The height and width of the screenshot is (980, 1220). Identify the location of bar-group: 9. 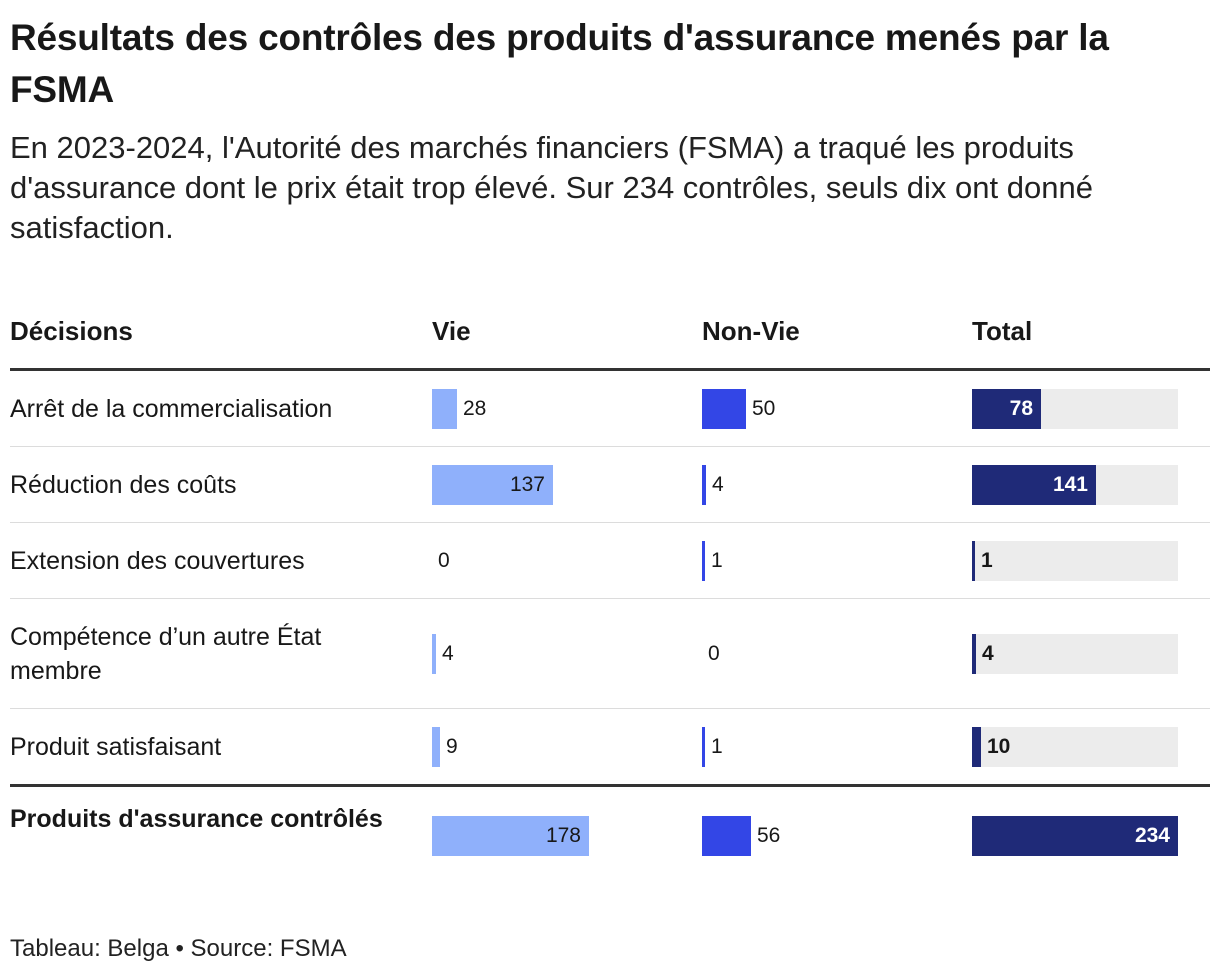
(547, 746).